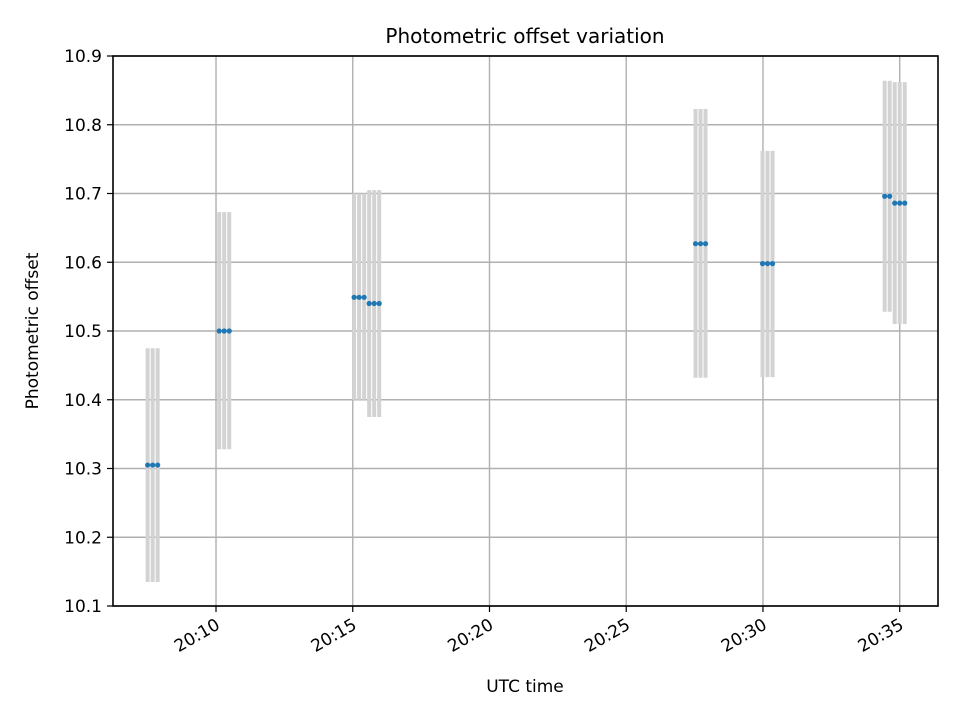 The width and height of the screenshot is (960, 720). What do you see at coordinates (83, 263) in the screenshot?
I see `y-tick-label: 10.6` at bounding box center [83, 263].